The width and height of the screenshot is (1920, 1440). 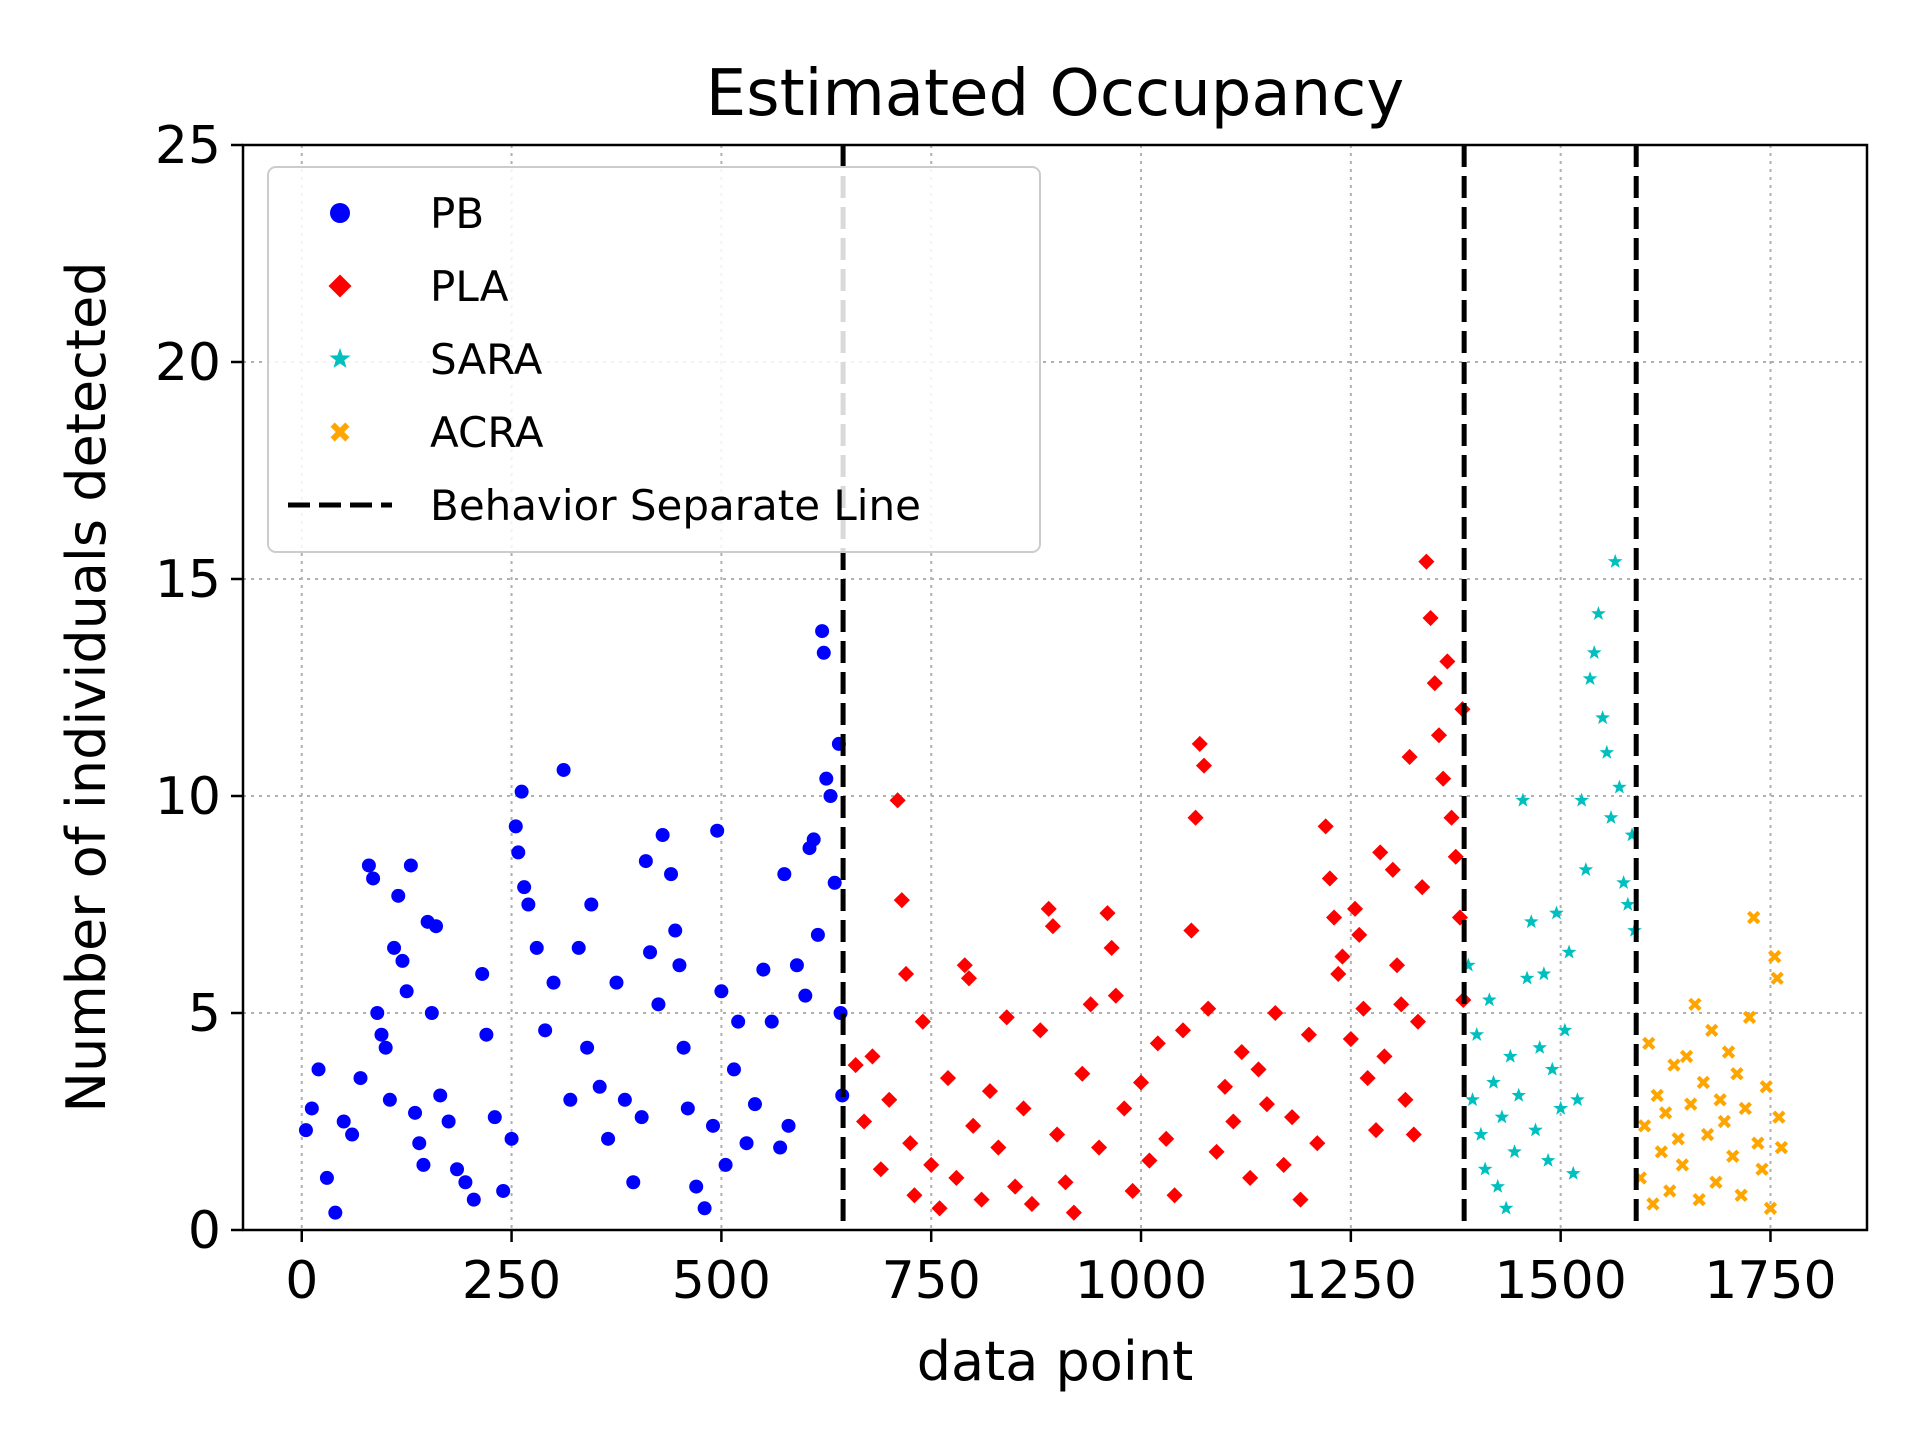 What do you see at coordinates (340, 213) in the screenshot?
I see `legend-marker-pb` at bounding box center [340, 213].